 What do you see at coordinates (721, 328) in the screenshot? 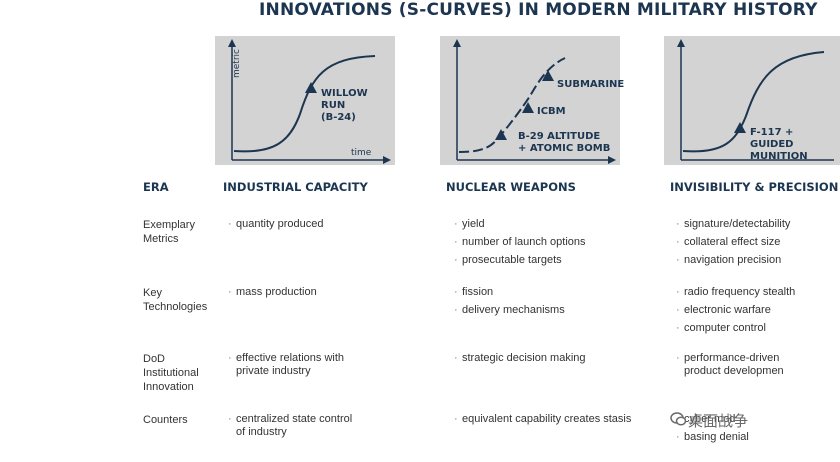
I see `list-item: · computer control` at bounding box center [721, 328].